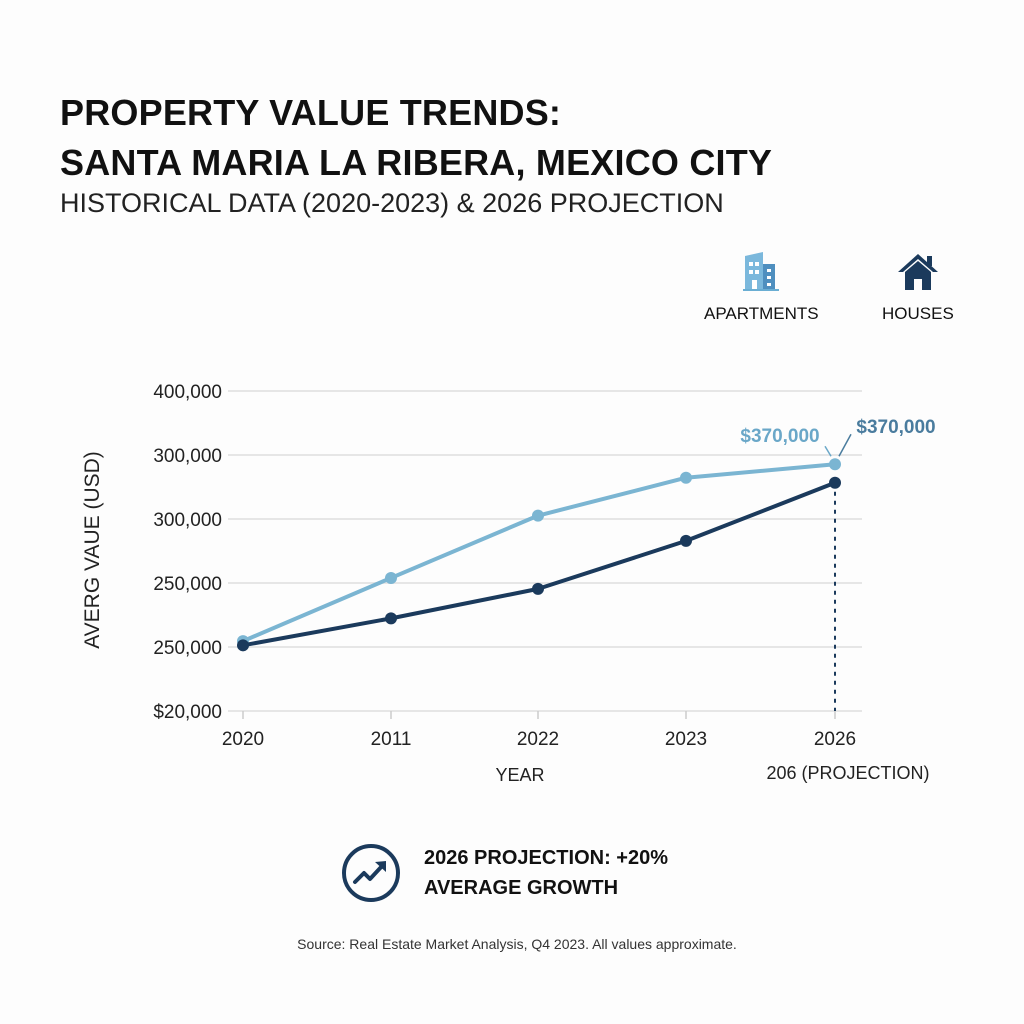 This screenshot has width=1024, height=1024. I want to click on series-houses, so click(539, 564).